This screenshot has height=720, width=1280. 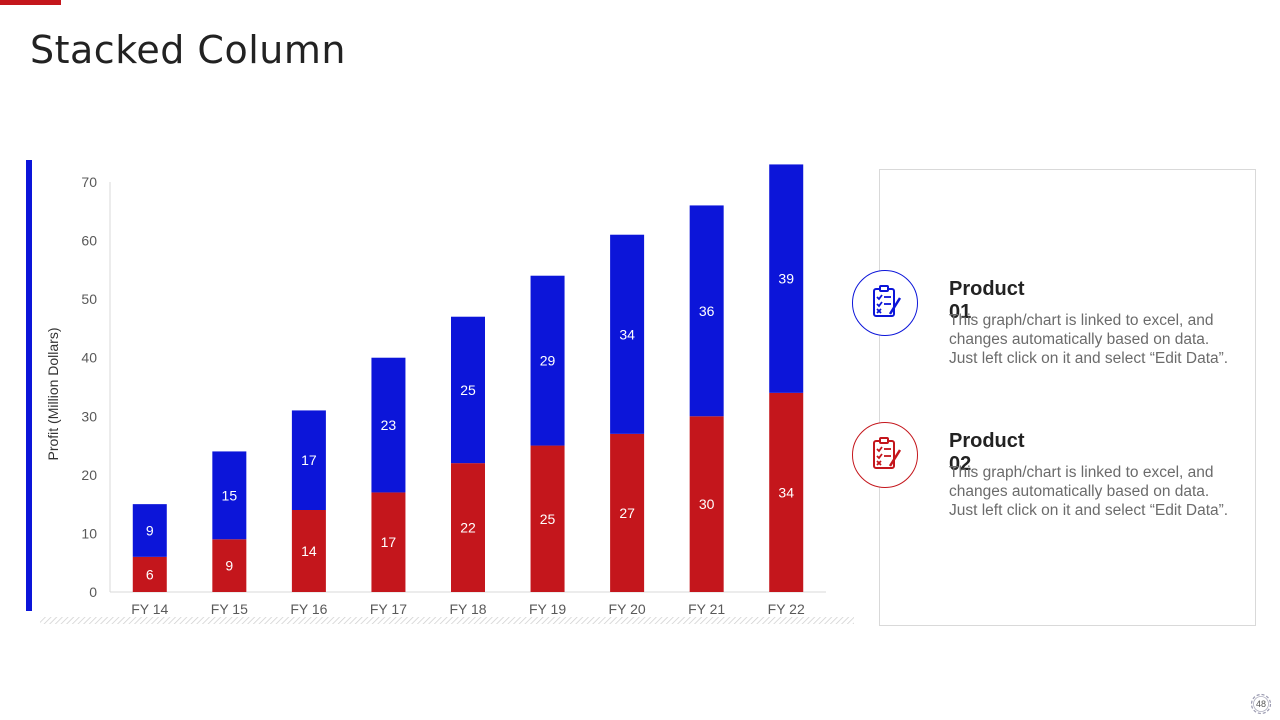 I want to click on chart-accent-bar, so click(x=29, y=385).